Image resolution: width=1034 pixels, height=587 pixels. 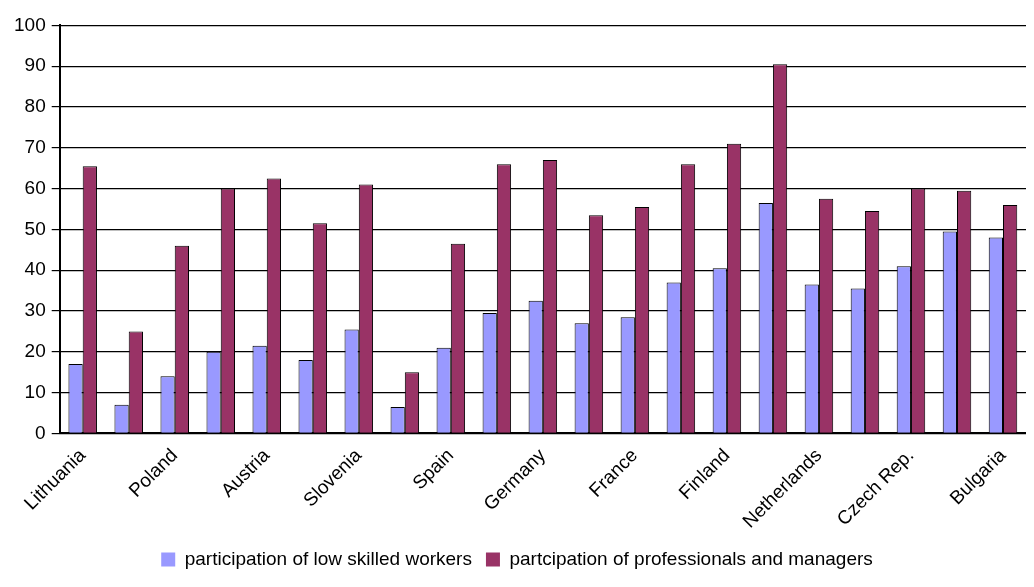 I want to click on y-tick-label: 10, so click(x=35, y=391).